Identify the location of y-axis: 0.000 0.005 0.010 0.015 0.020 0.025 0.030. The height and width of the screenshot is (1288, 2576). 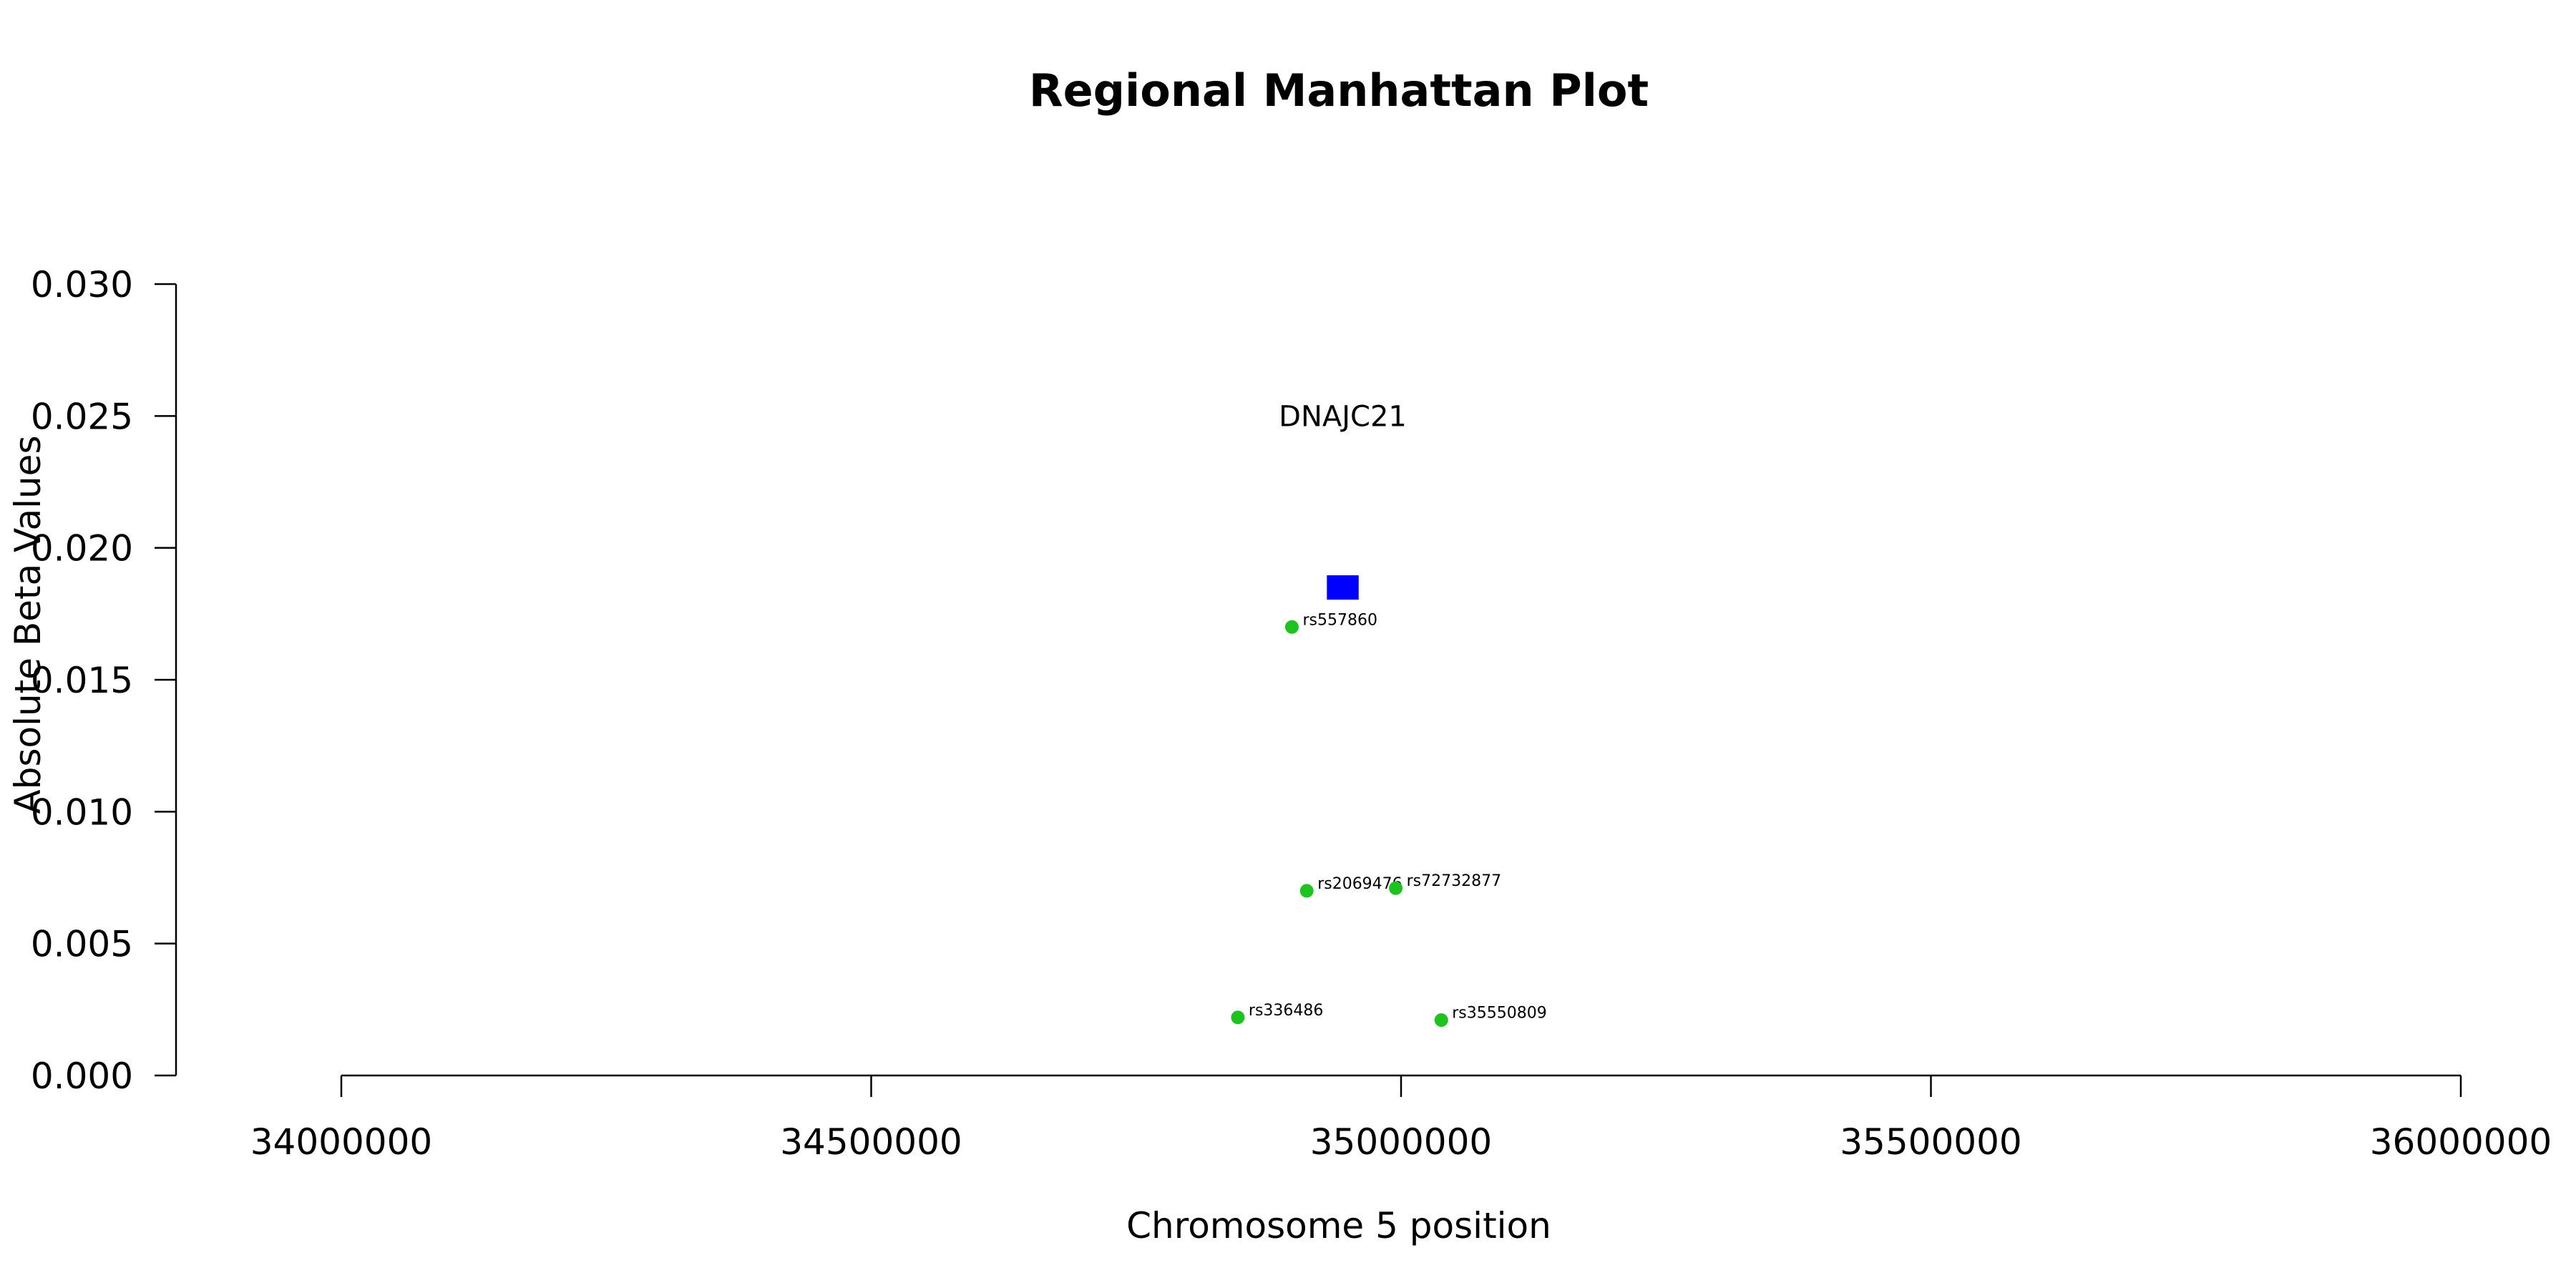
(104, 680).